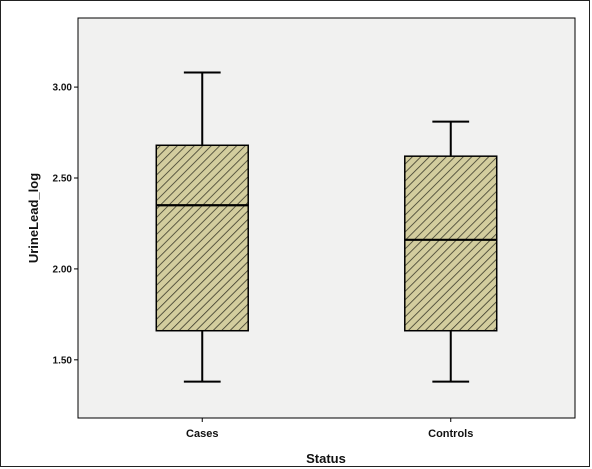  What do you see at coordinates (63, 88) in the screenshot?
I see `y-tick-label: 3.00` at bounding box center [63, 88].